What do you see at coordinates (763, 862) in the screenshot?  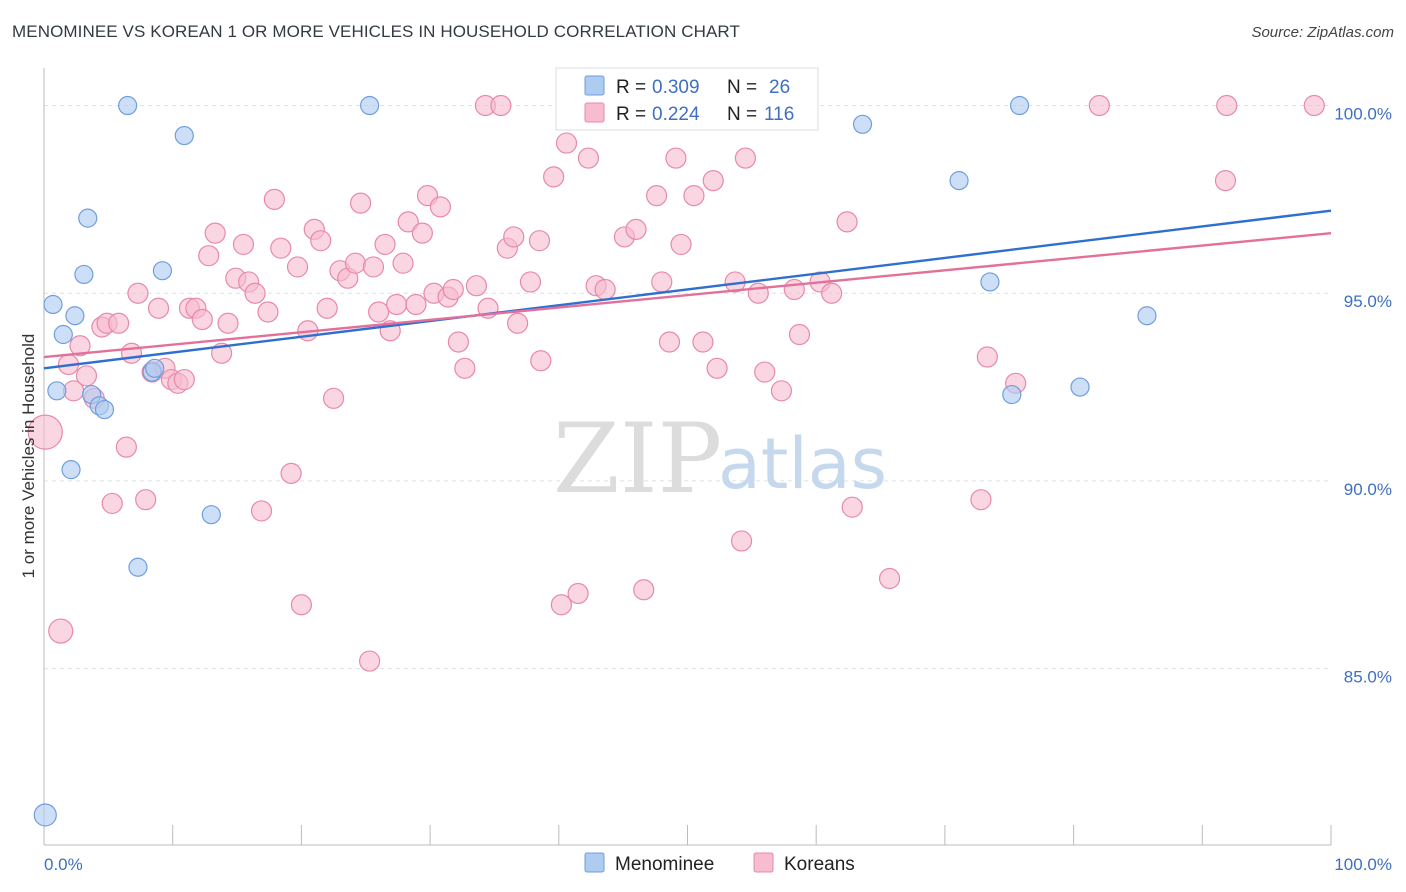 I see `bottom-legend-swatch-koreans` at bounding box center [763, 862].